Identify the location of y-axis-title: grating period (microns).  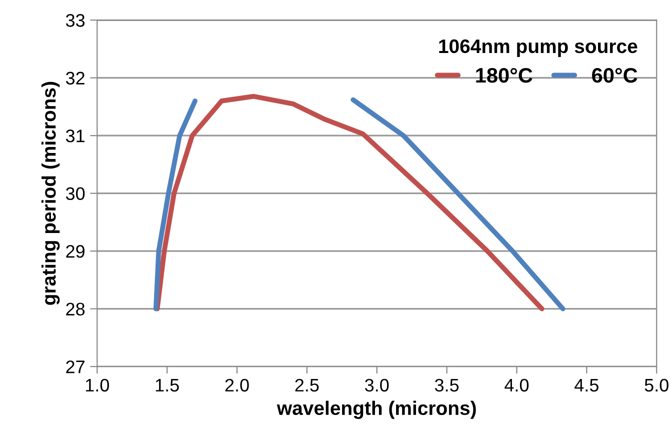
(50, 193).